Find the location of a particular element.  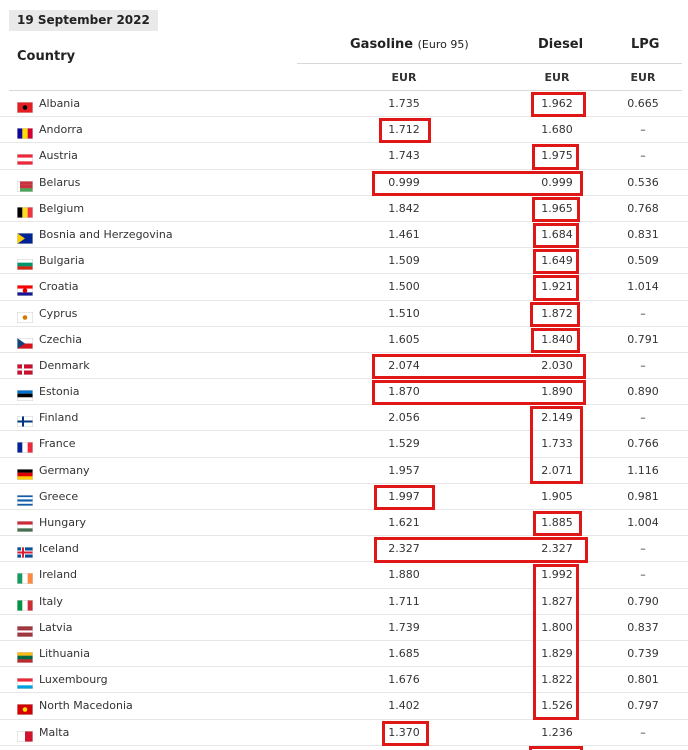

country-name: Denmark is located at coordinates (64, 365).